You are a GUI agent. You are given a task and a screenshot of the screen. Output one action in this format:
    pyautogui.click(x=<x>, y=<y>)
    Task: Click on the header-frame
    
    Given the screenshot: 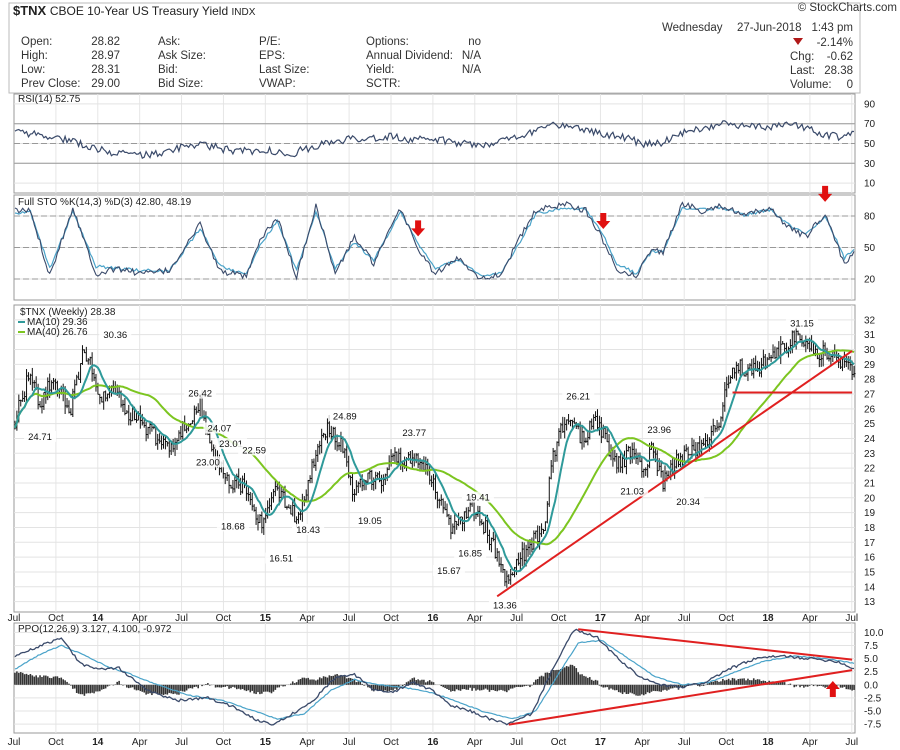 What is the action you would take?
    pyautogui.click(x=434, y=48)
    